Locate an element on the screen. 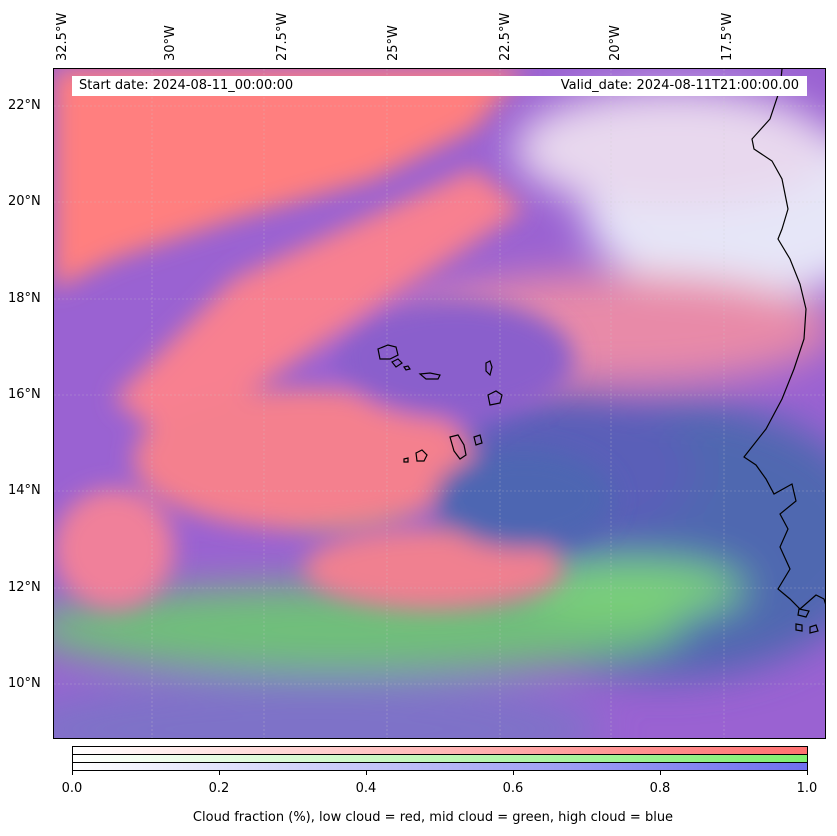  lat-label: 16°N is located at coordinates (24, 394).